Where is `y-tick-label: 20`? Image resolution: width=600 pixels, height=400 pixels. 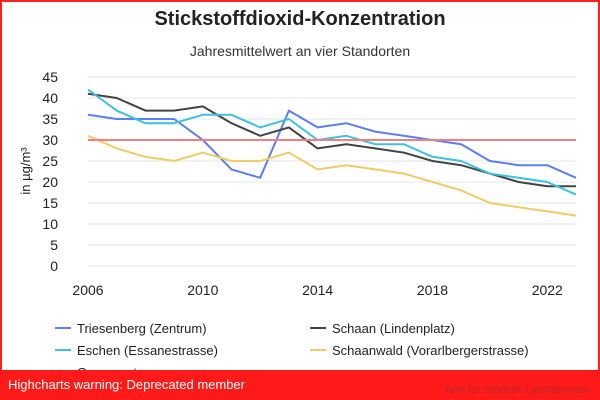 y-tick-label: 20 is located at coordinates (50, 182).